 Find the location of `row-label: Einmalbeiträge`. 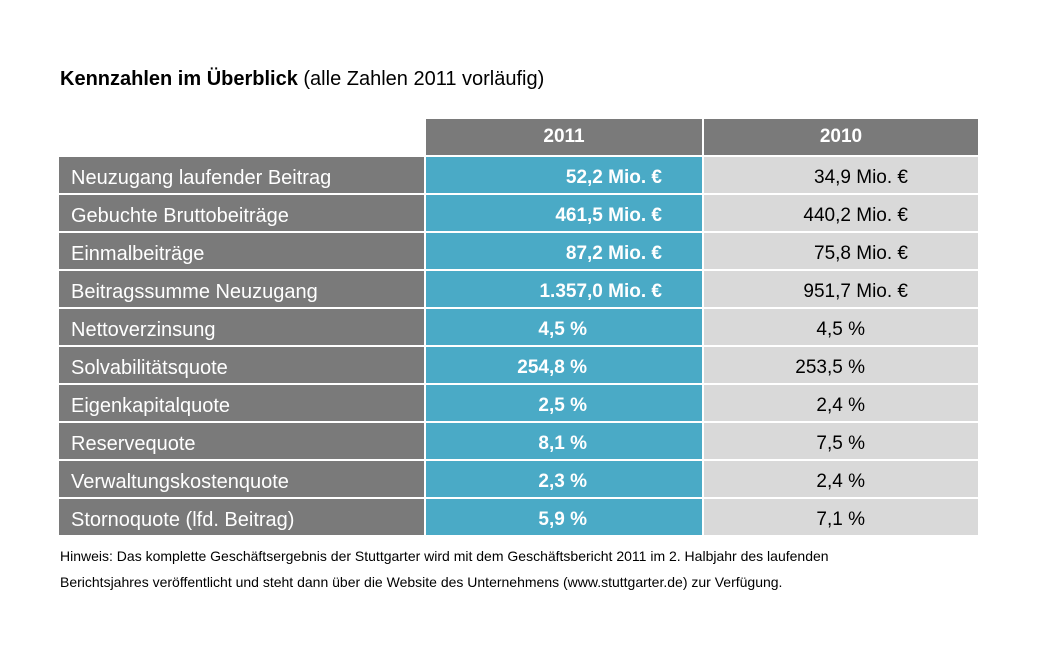

row-label: Einmalbeiträge is located at coordinates (241, 251).